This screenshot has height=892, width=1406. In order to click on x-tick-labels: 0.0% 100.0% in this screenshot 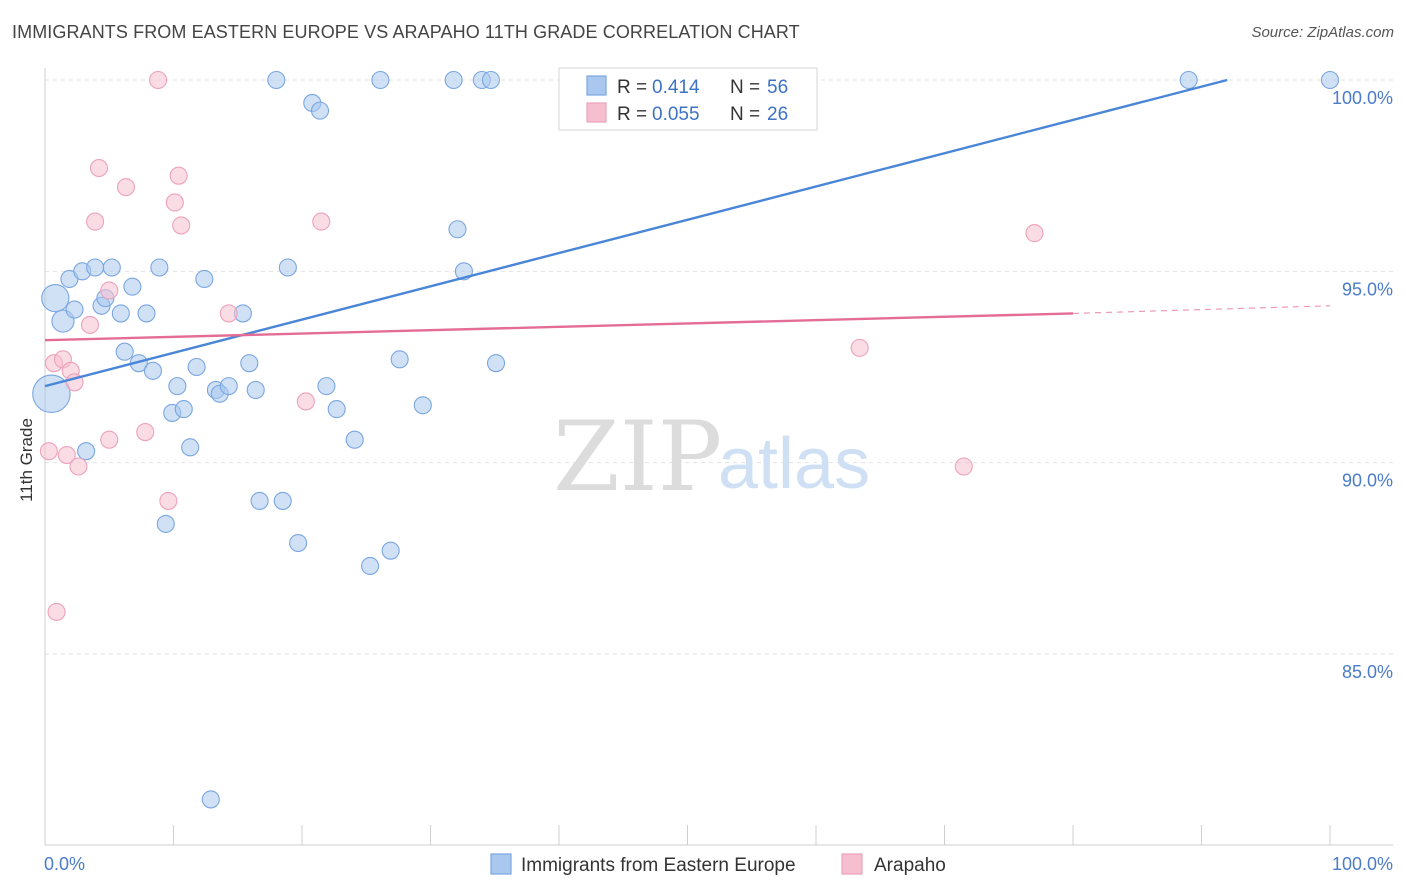, I will do `click(718, 864)`.